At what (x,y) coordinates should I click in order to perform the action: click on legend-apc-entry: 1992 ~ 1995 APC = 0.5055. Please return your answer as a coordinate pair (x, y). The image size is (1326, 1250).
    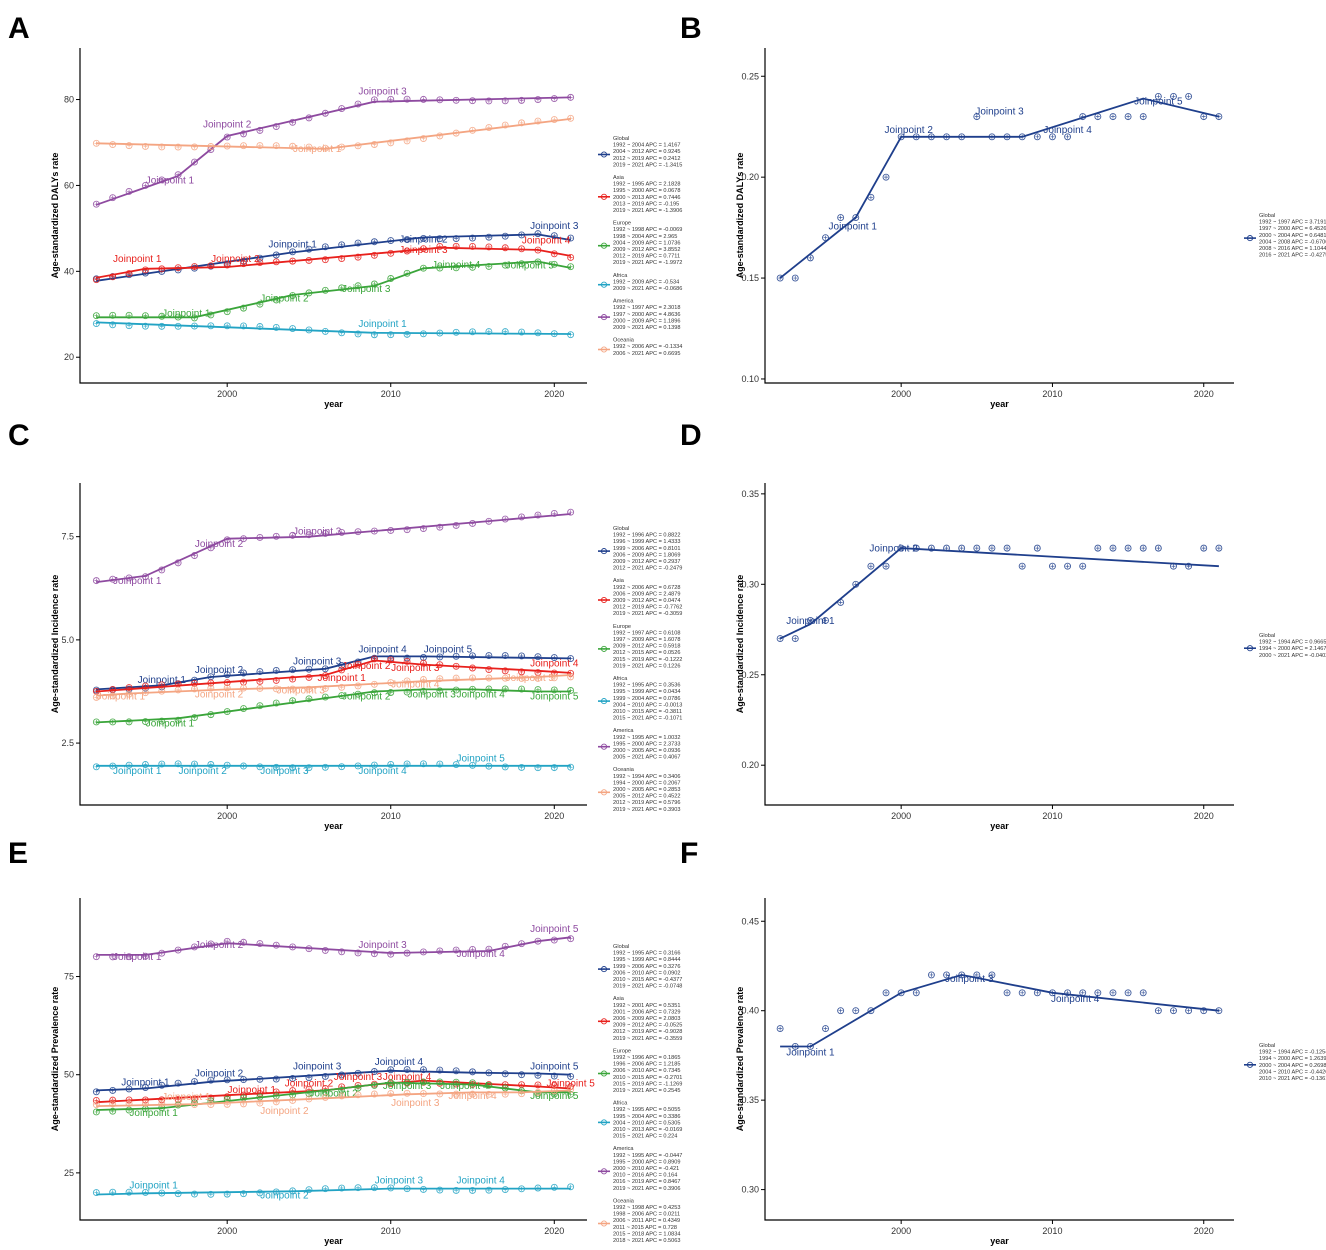
    Looking at the image, I should click on (647, 1110).